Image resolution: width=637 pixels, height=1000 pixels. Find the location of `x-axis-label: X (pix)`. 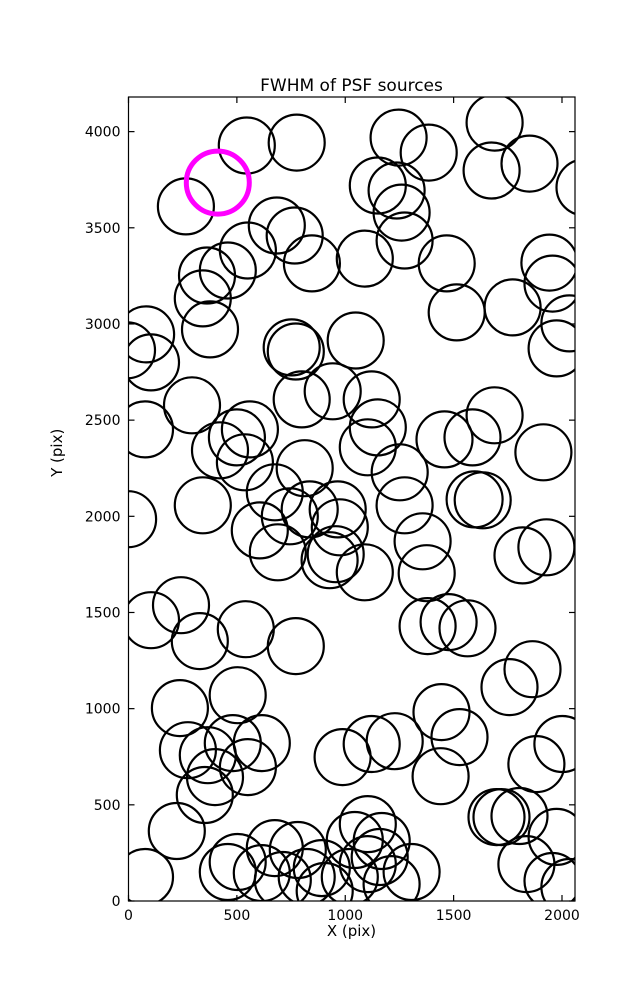

x-axis-label: X (pix) is located at coordinates (351, 931).